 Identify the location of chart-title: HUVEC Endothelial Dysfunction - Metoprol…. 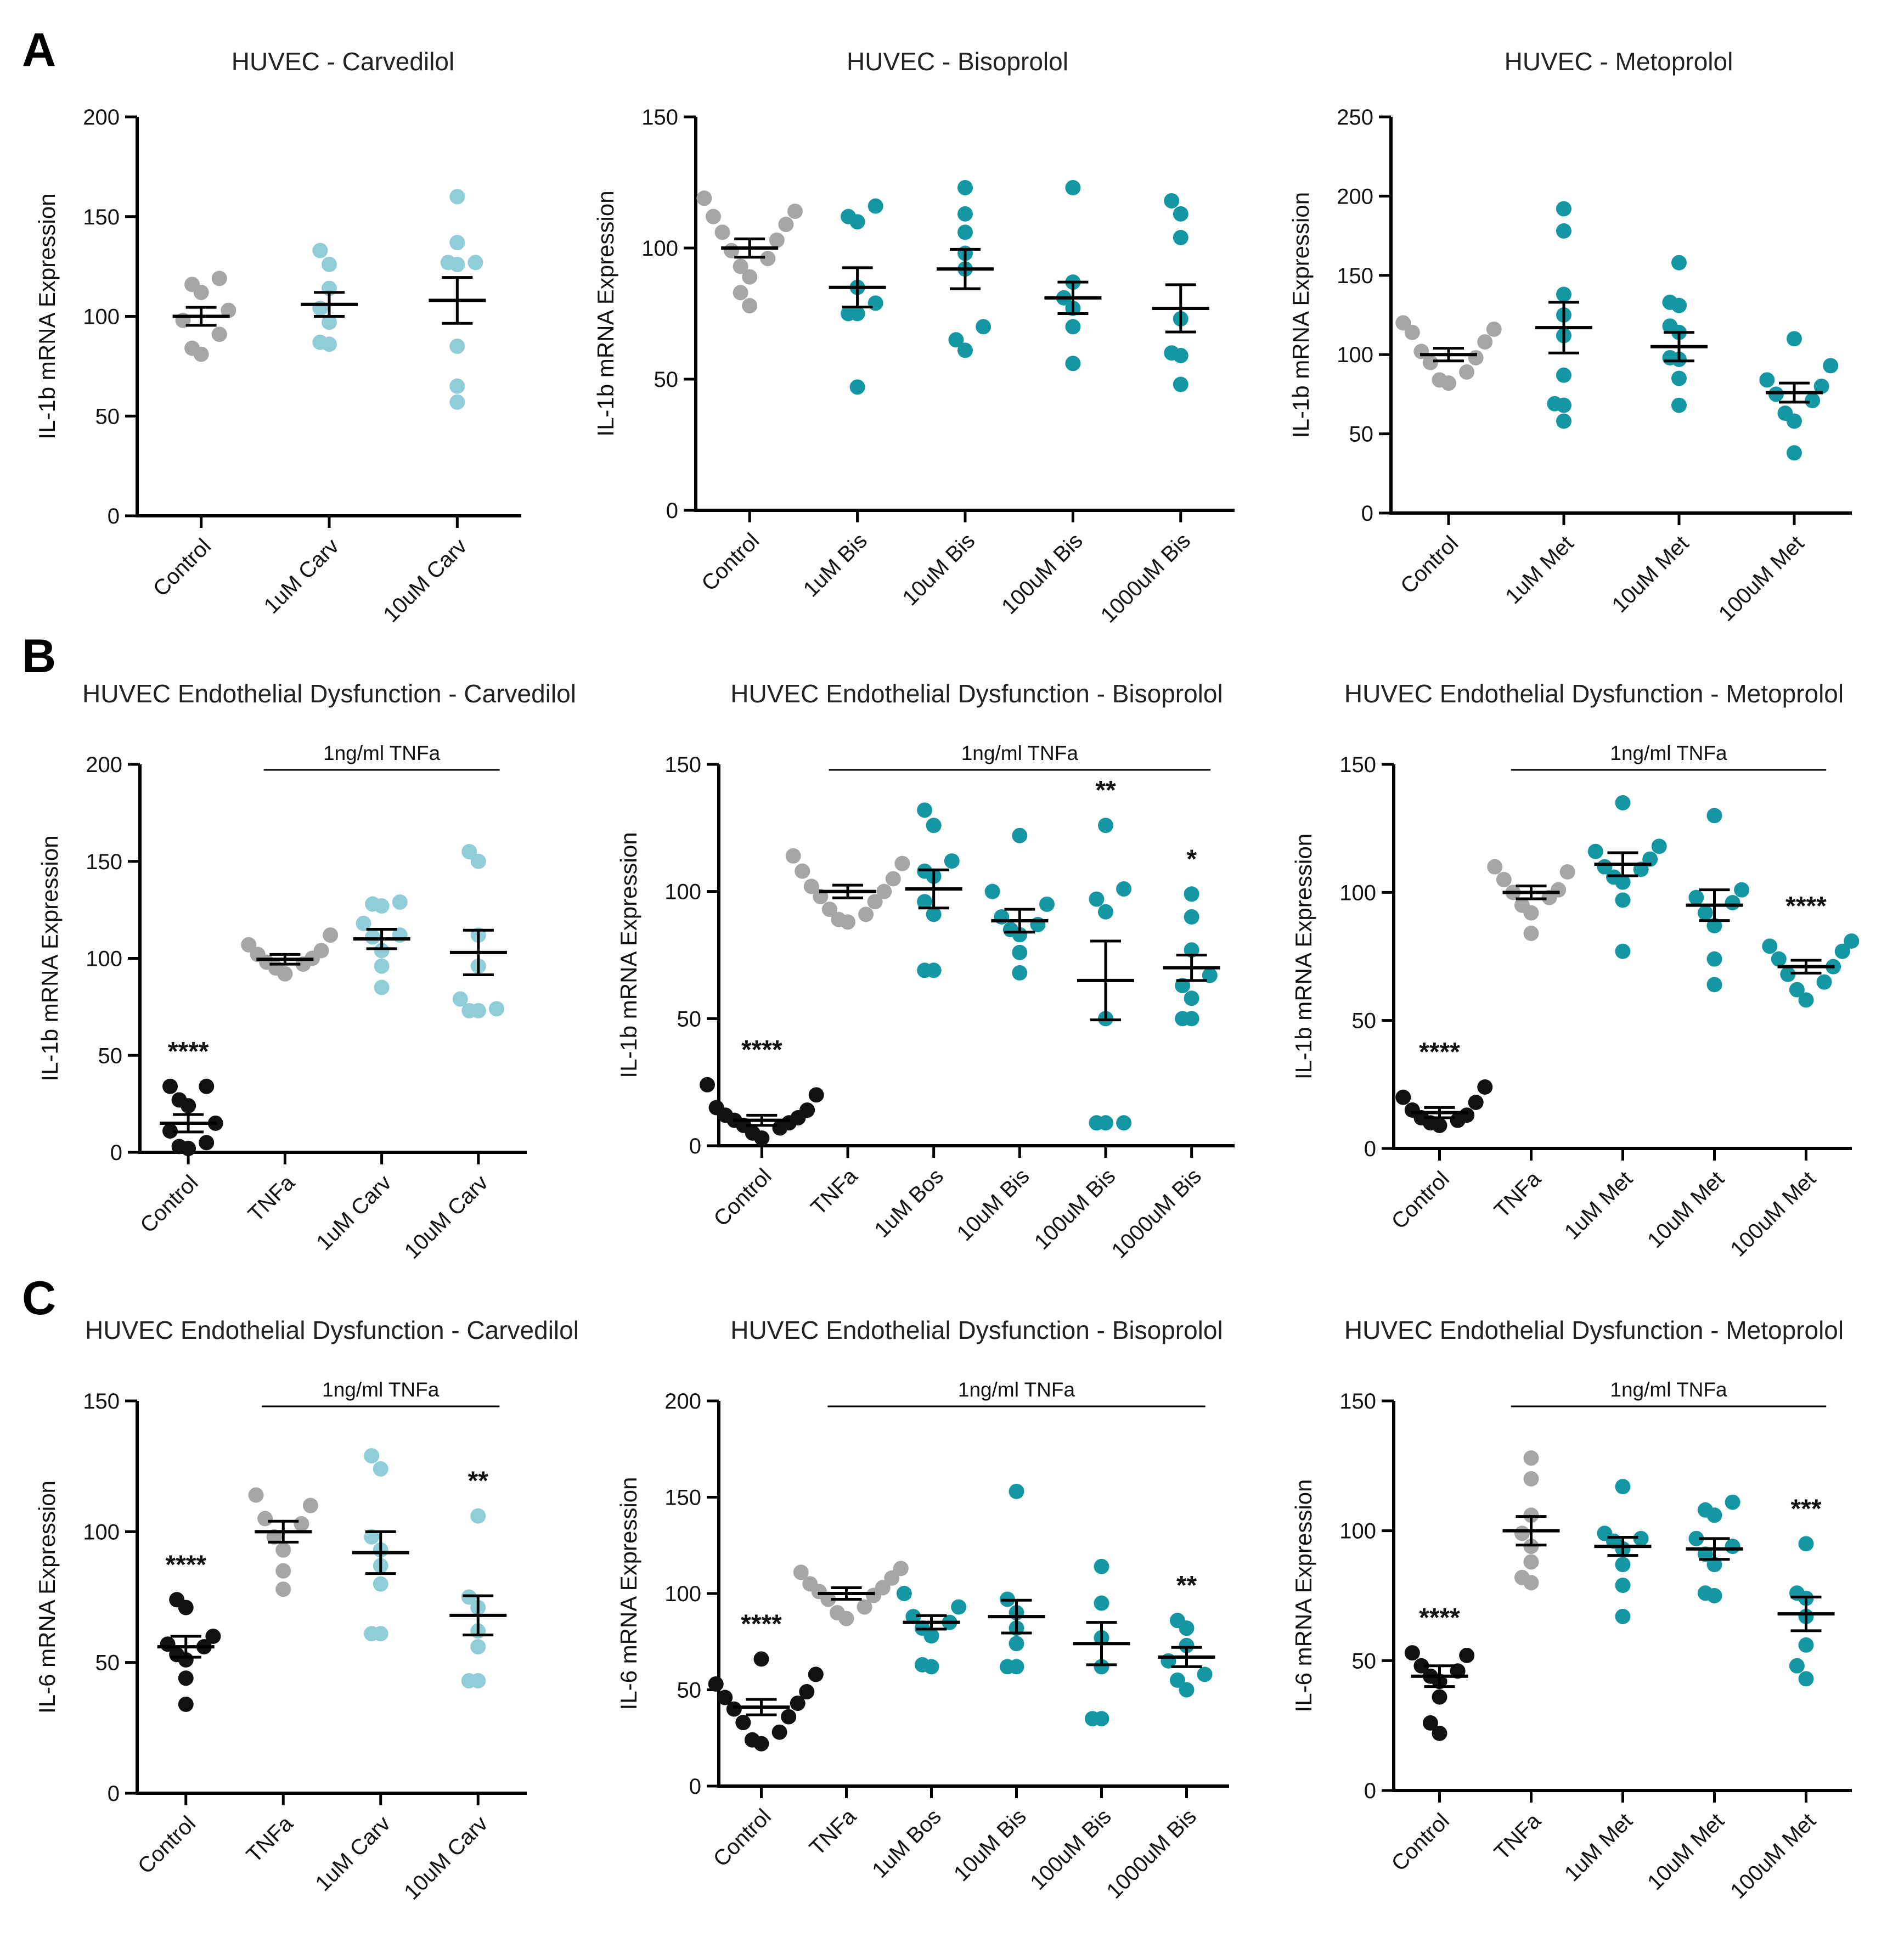
(1594, 1330).